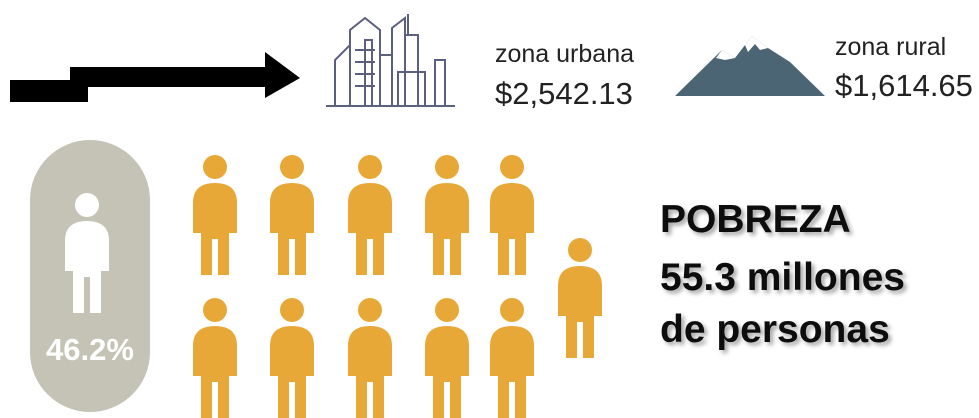  Describe the element at coordinates (782, 277) in the screenshot. I see `poverty-line1: 55.3 millones` at that location.